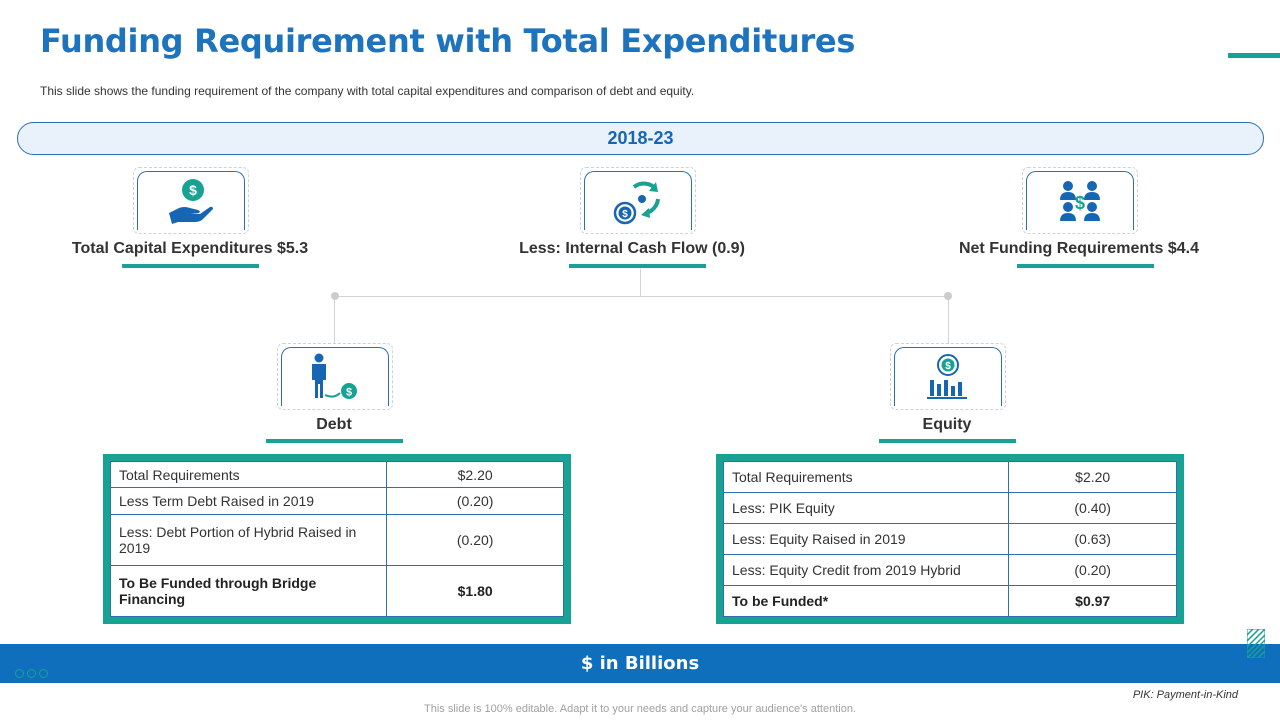 The height and width of the screenshot is (720, 1280). I want to click on debt-total-value: $1.80, so click(475, 591).